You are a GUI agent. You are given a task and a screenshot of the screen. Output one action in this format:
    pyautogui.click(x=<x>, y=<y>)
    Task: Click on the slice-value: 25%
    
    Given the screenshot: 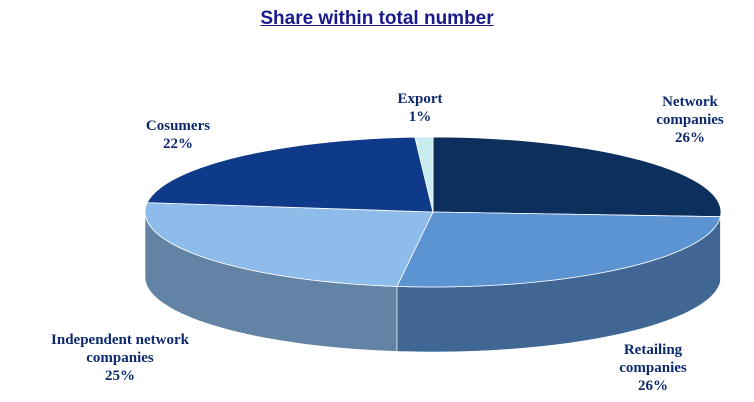 What is the action you would take?
    pyautogui.click(x=120, y=376)
    